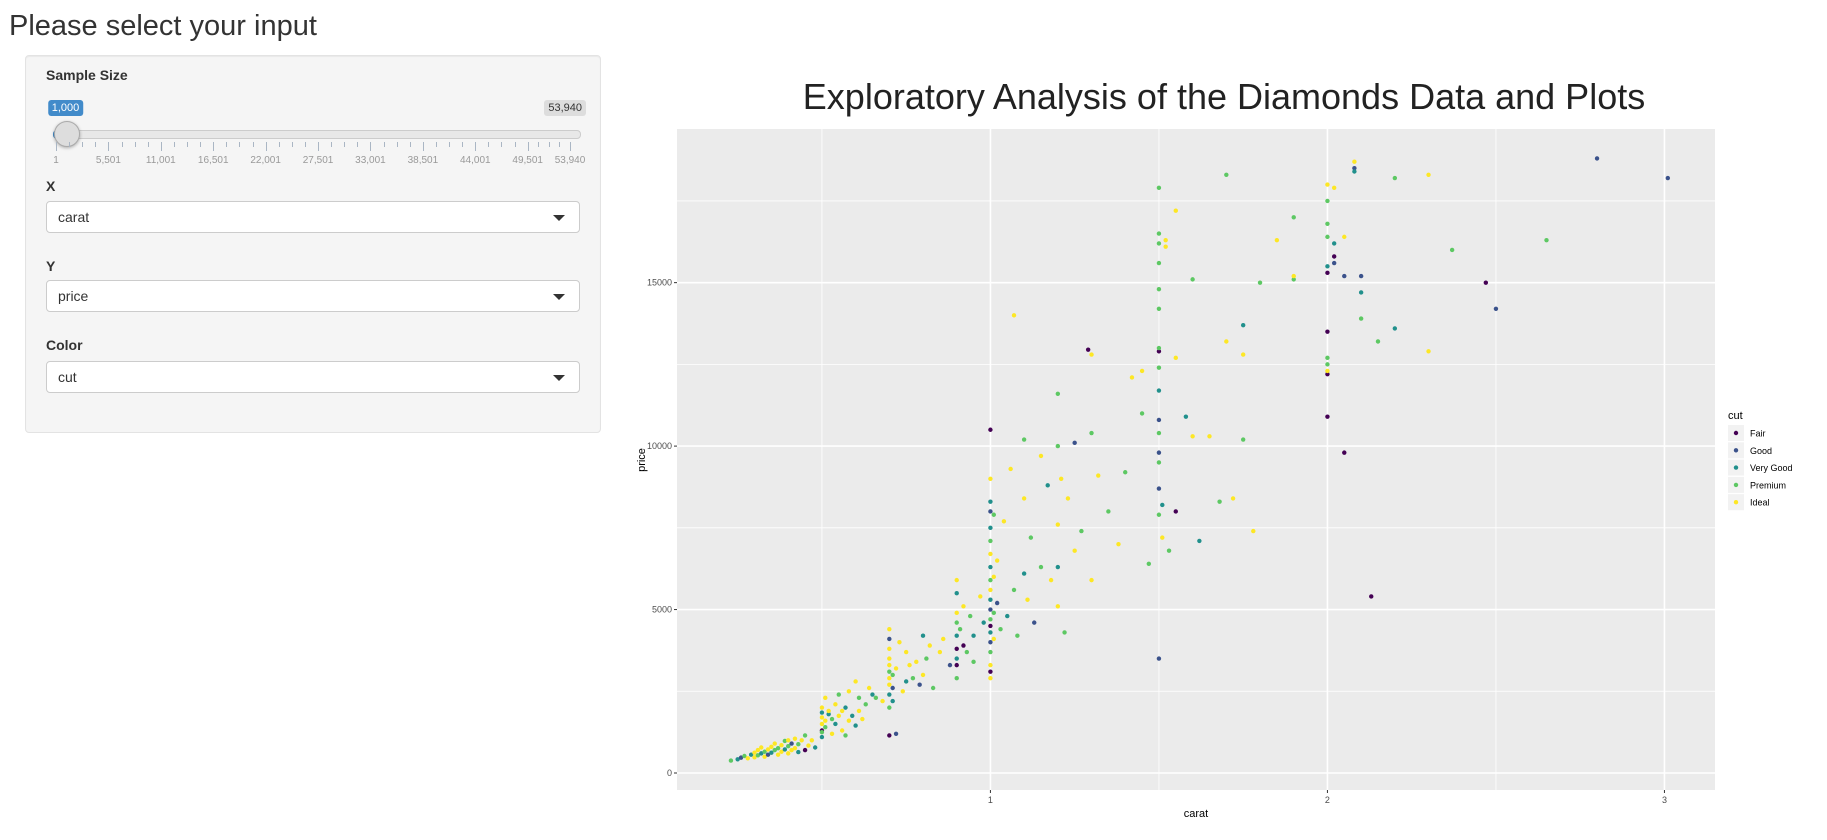  What do you see at coordinates (1736, 502) in the screenshot?
I see `legend-swatch-ideal` at bounding box center [1736, 502].